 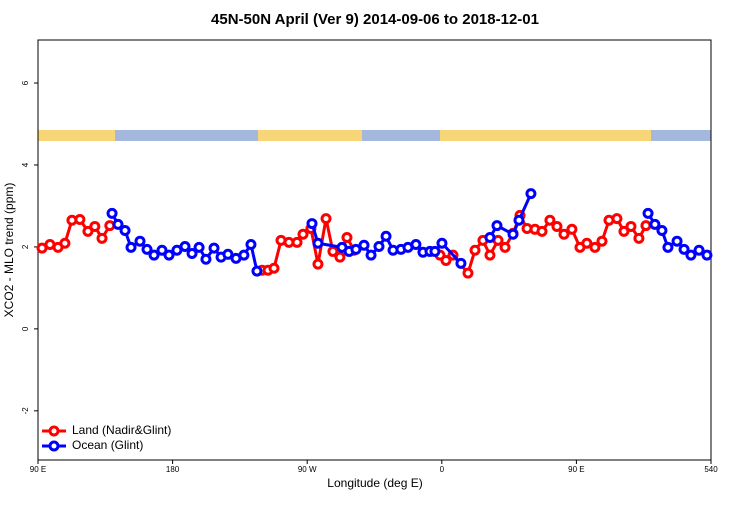 I want to click on x-axis-label: Longitude (deg E), so click(x=374, y=483).